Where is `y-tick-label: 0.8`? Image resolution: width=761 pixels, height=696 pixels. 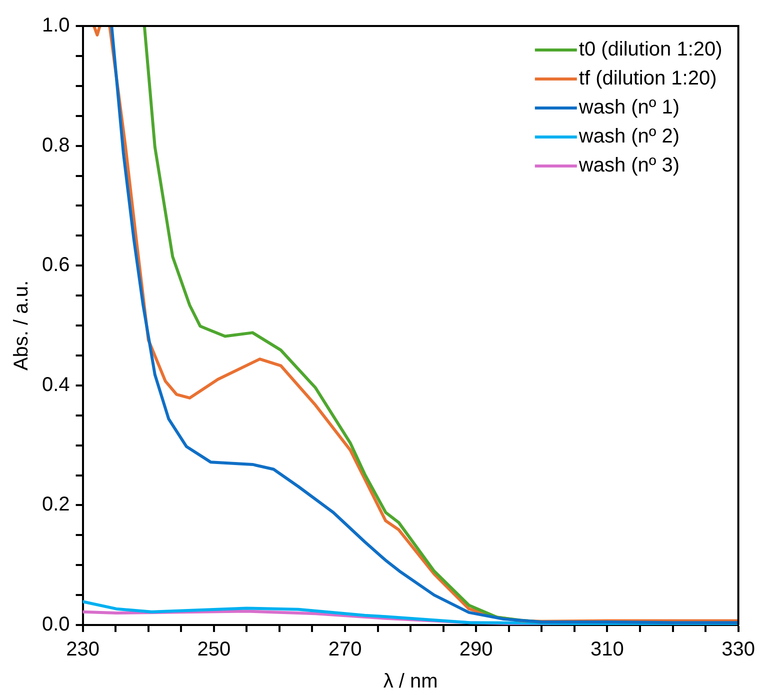 y-tick-label: 0.8 is located at coordinates (56, 145).